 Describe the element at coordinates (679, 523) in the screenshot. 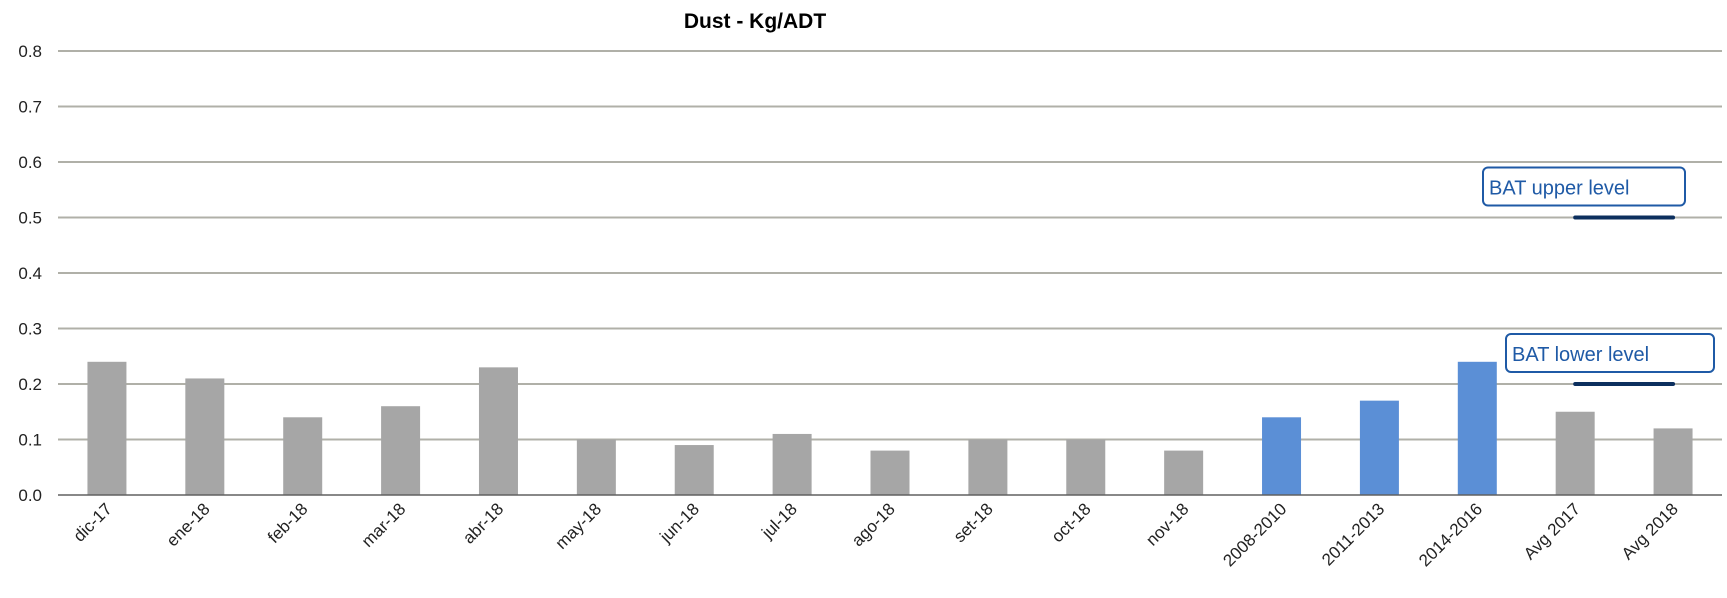

I see `x-tick-label: jun-18` at that location.